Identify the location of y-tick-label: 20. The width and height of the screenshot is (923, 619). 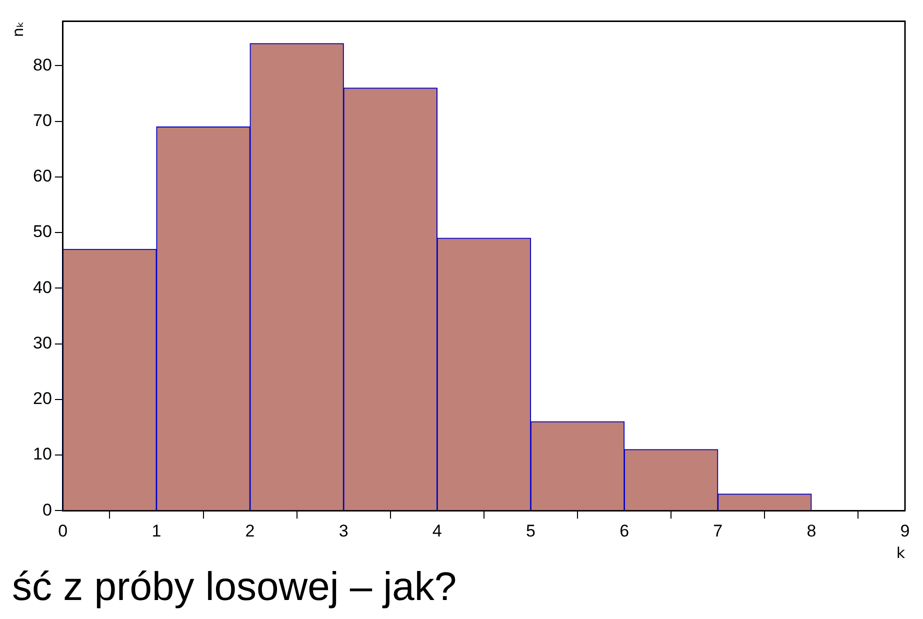
(42, 398).